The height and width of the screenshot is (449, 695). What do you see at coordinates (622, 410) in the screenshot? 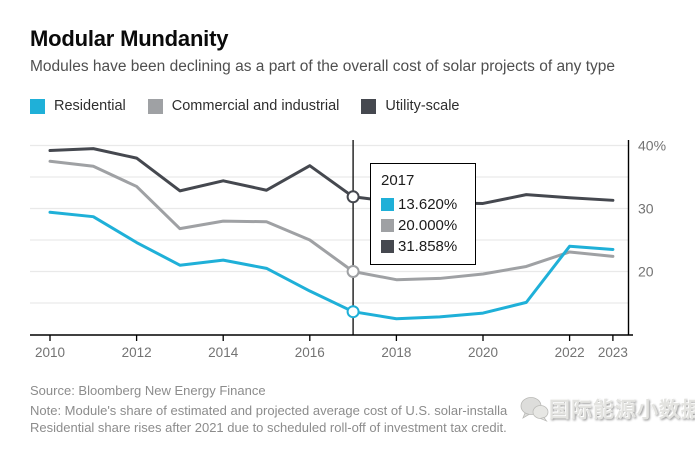
I see `watermark-text: 国际能源小数据` at bounding box center [622, 410].